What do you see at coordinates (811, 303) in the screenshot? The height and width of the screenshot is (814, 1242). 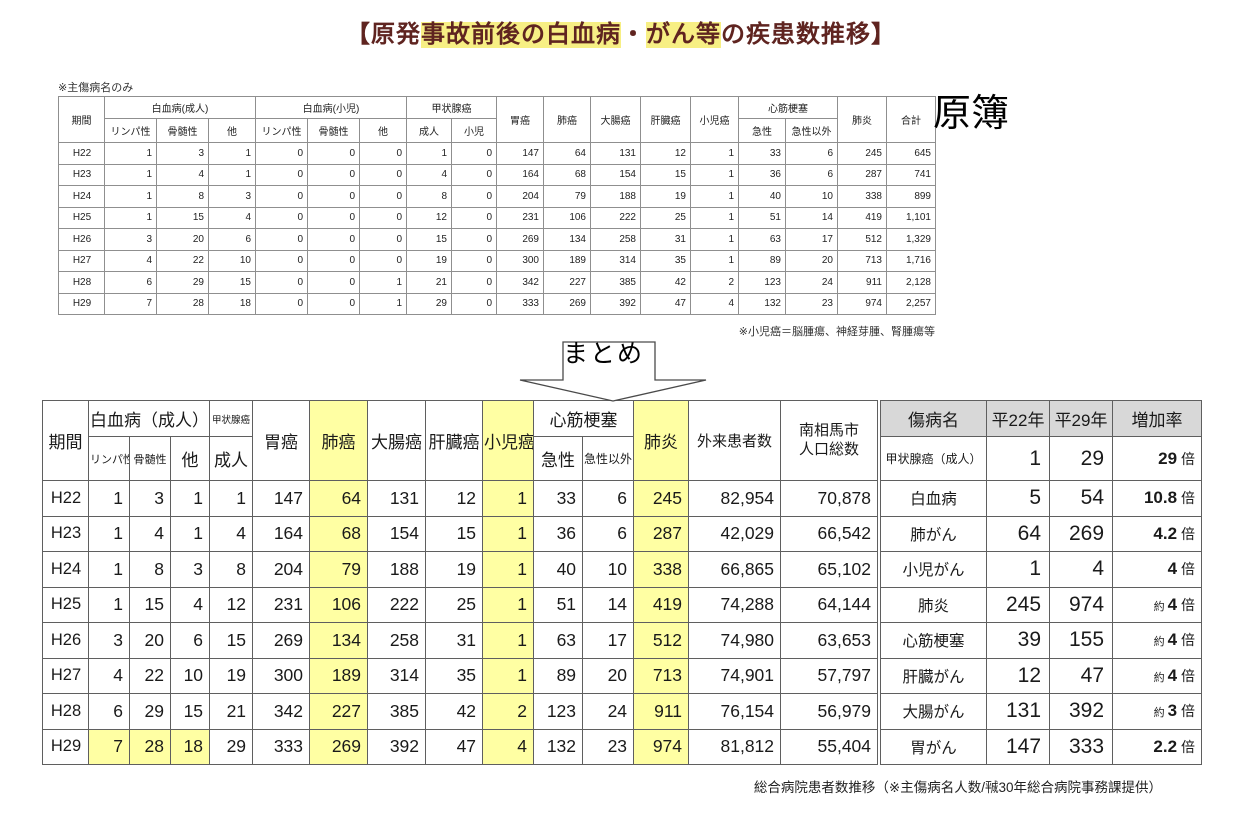 I see `cell: 23` at bounding box center [811, 303].